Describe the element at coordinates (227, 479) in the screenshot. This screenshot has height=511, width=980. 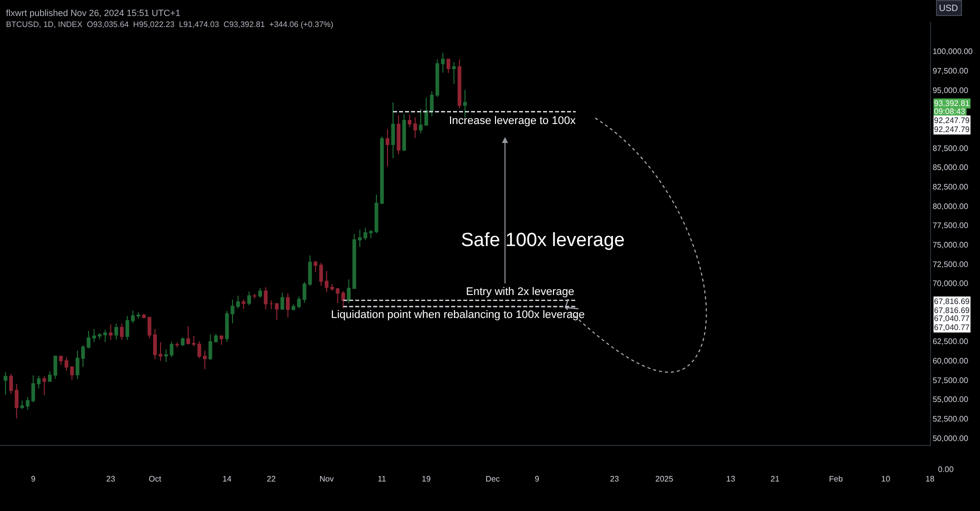
I see `x-tick-label: 14` at that location.